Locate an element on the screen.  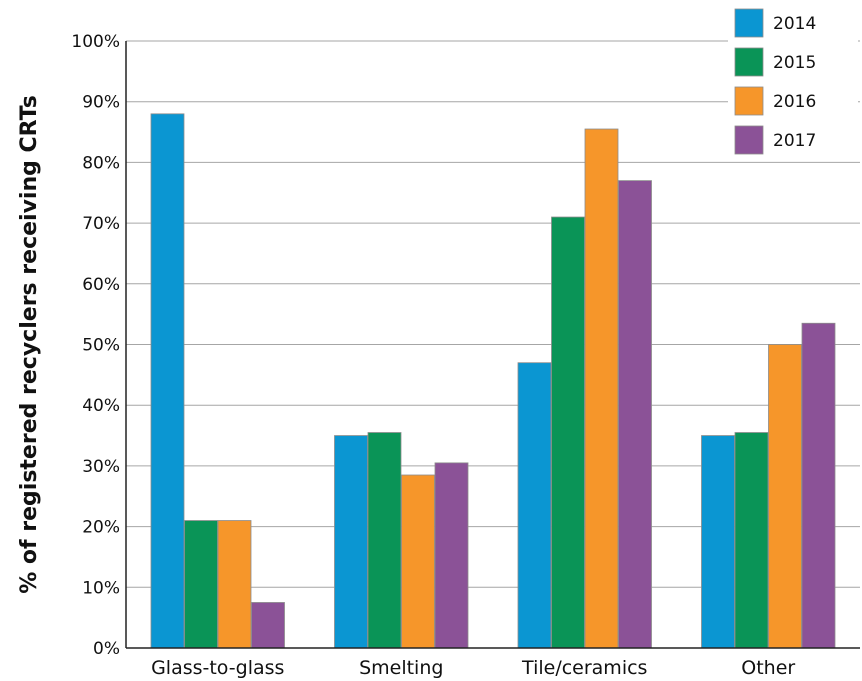
bar-2017-other is located at coordinates (818, 485).